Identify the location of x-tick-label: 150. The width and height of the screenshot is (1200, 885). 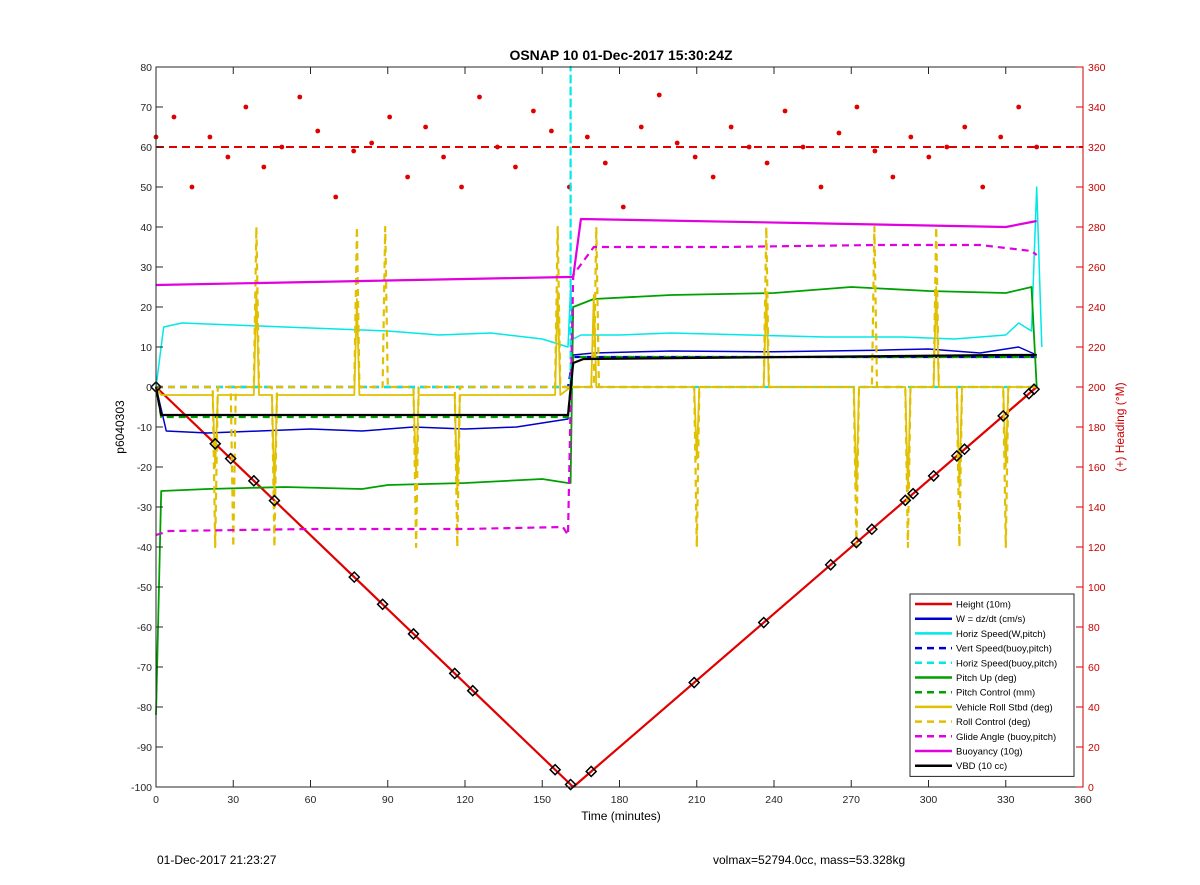
(542, 800).